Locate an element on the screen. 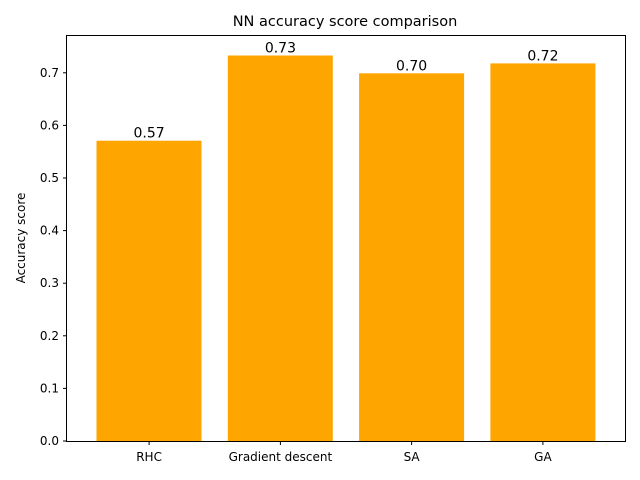 This screenshot has width=640, height=480. bar-sa is located at coordinates (412, 257).